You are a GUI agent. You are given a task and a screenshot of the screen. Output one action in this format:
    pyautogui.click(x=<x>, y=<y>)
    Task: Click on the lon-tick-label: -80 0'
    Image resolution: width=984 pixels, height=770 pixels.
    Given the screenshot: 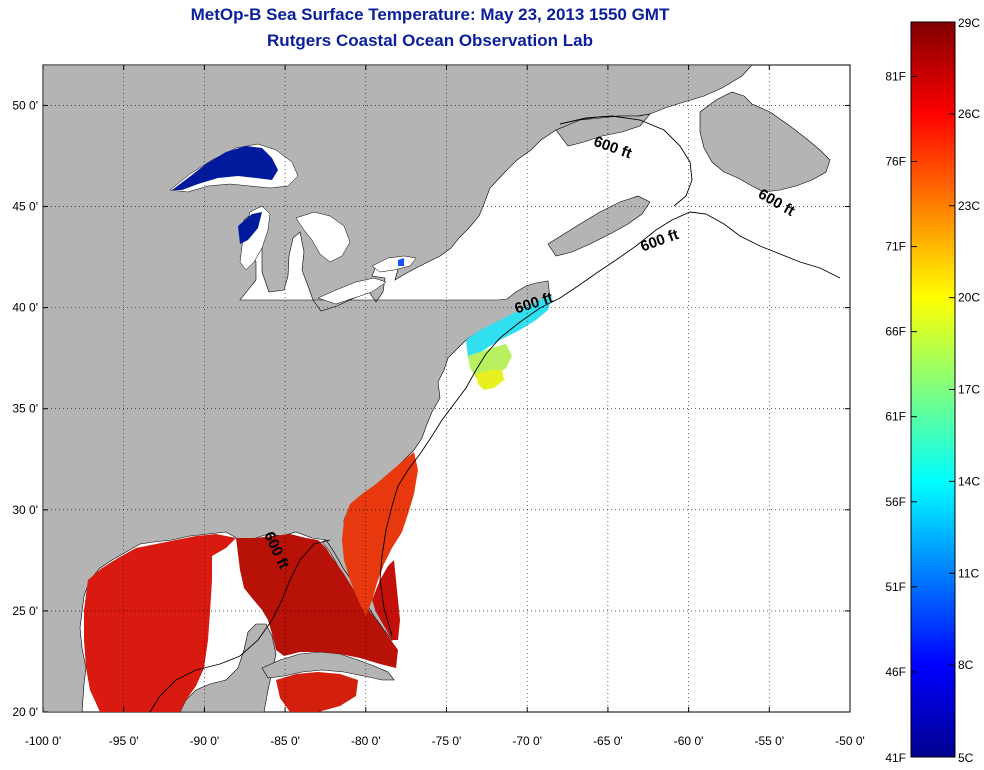 What is the action you would take?
    pyautogui.click(x=366, y=741)
    